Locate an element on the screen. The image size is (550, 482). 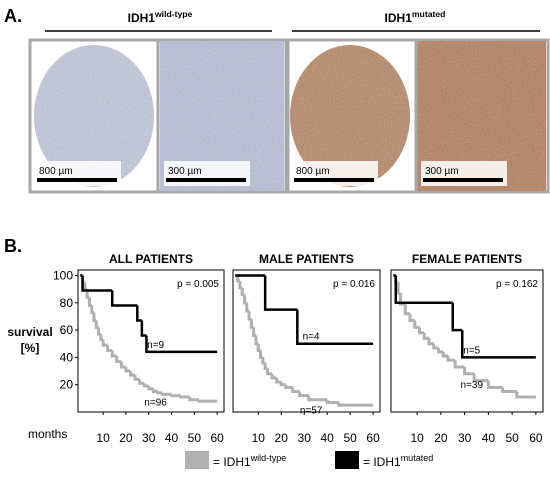
legend-superscript: wild-type is located at coordinates (268, 458).